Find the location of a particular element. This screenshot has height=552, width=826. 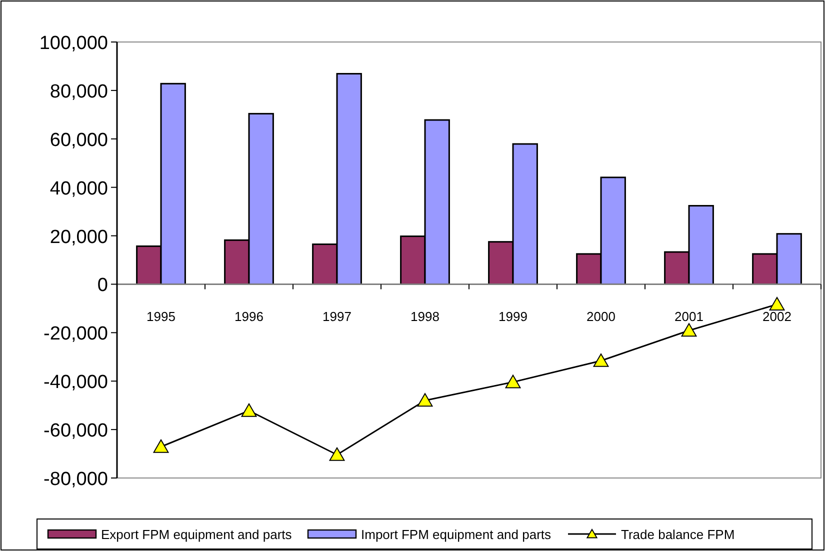

y-tick-label: 40,000 is located at coordinates (79, 189).